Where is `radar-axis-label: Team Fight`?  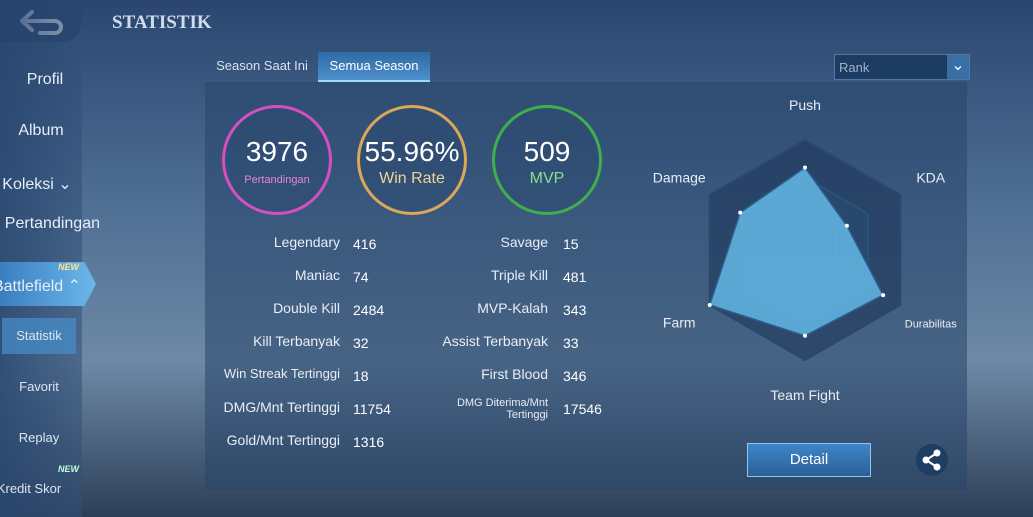
radar-axis-label: Team Fight is located at coordinates (804, 395).